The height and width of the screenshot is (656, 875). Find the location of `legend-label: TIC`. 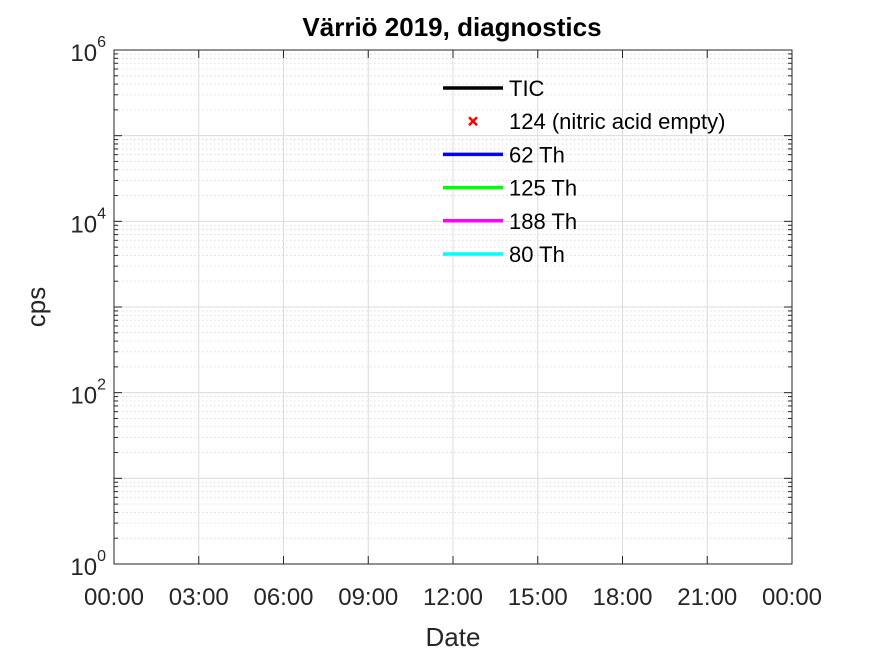

legend-label: TIC is located at coordinates (527, 88).